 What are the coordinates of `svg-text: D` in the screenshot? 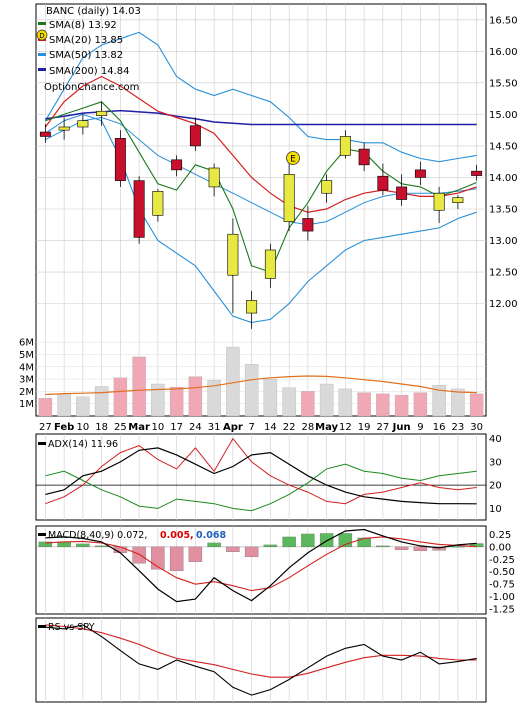 It's located at (41, 36).